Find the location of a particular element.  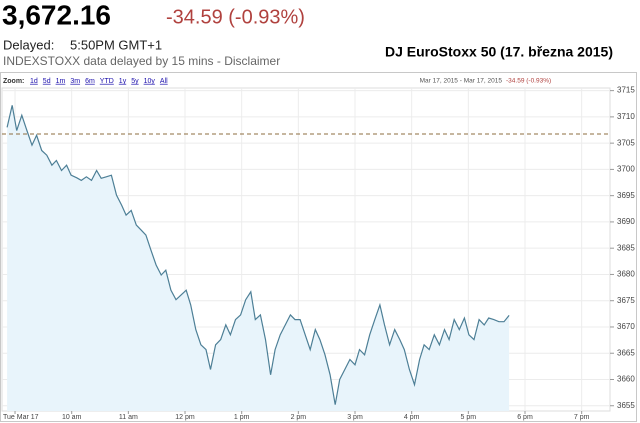

x-tick-label: 12 pm is located at coordinates (185, 417).